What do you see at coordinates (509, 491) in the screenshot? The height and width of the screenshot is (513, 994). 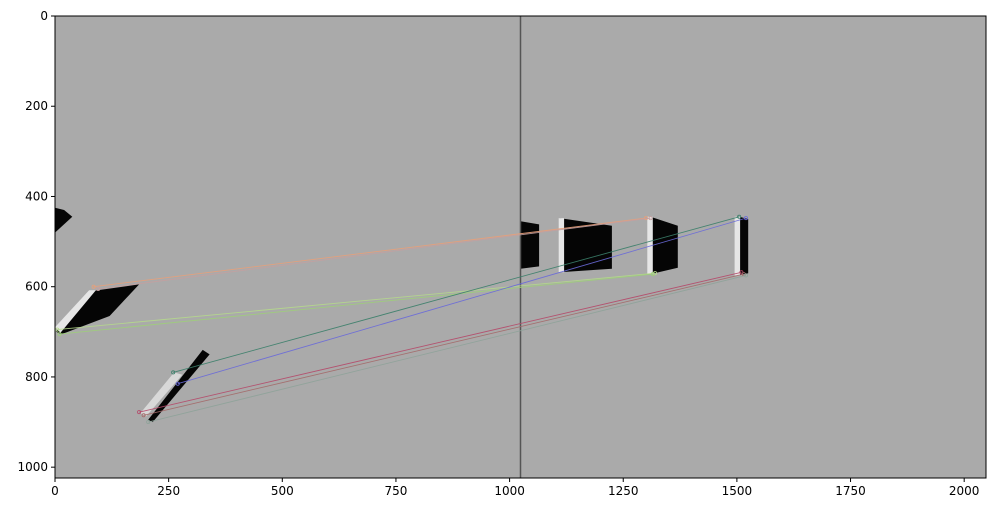 I see `x-tick-label: 1000` at bounding box center [509, 491].